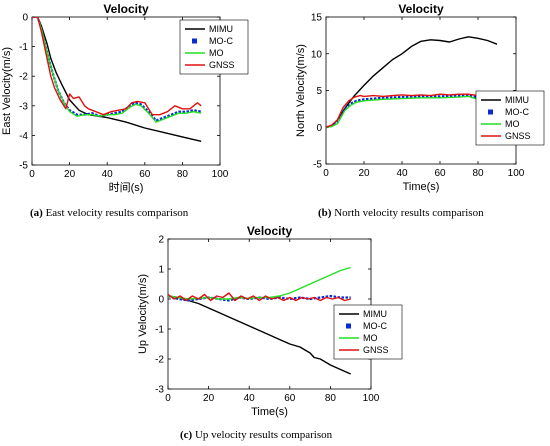 The height and width of the screenshot is (446, 550). I want to click on caption-b-letter: (b), so click(325, 213).